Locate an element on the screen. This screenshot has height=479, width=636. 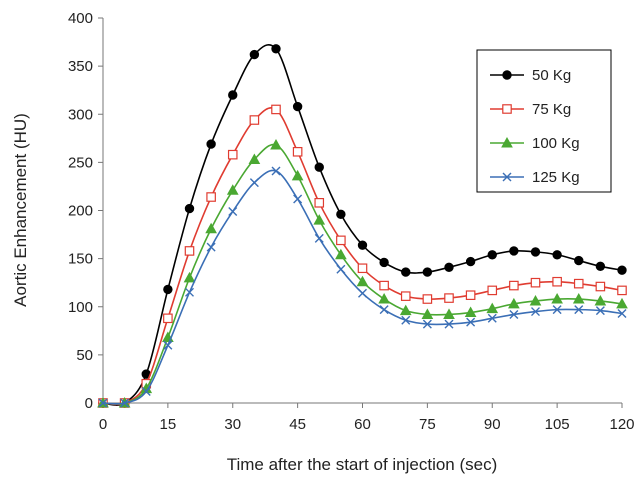
x-tick-label: 60 is located at coordinates (362, 424).